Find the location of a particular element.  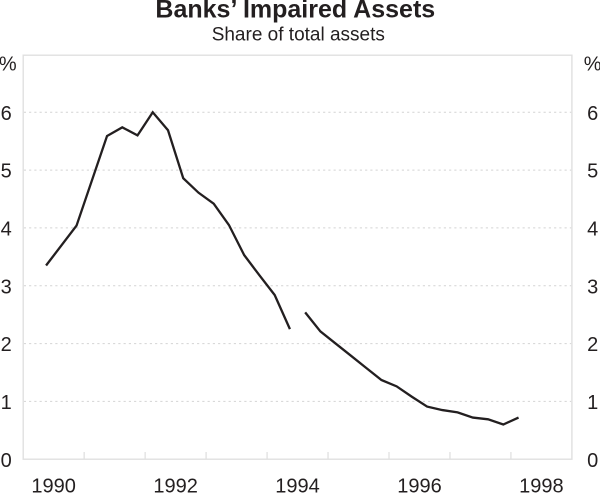

svg-text: 1992 is located at coordinates (175, 484).